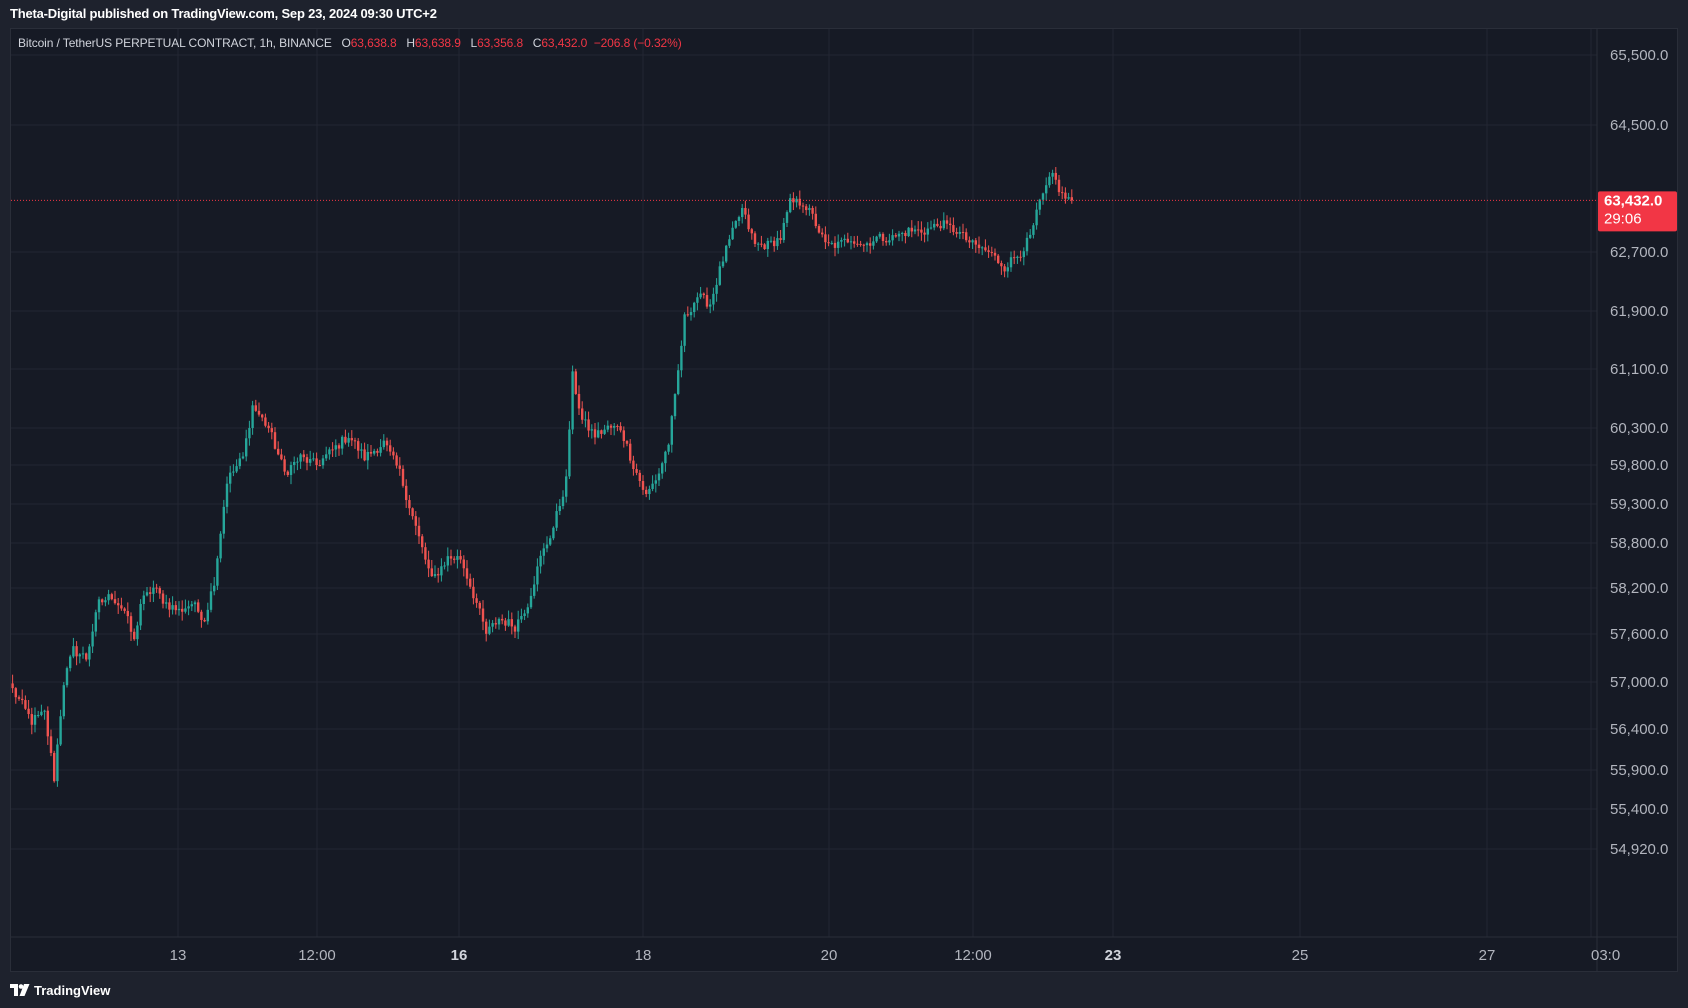  I want to click on price-tick-label: 64,500.0, so click(1639, 125).